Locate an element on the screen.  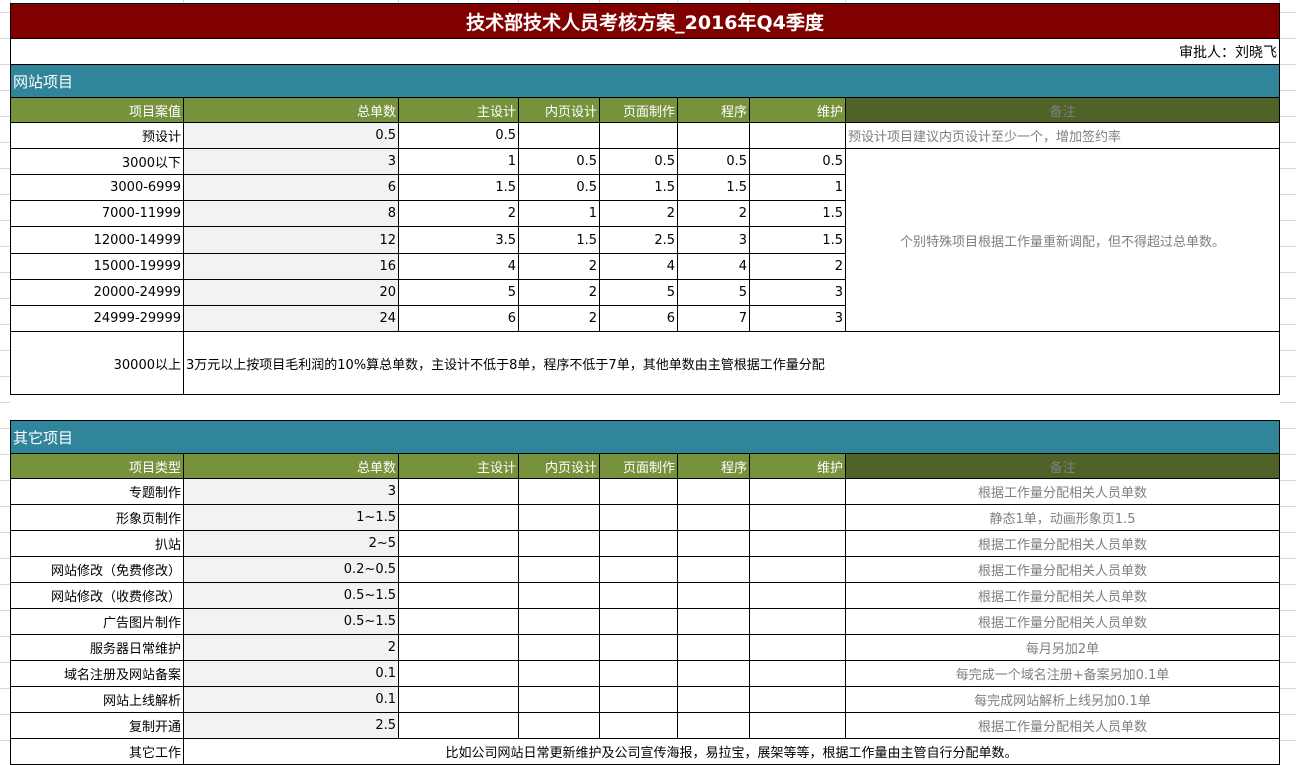
cell-total: 0.5 is located at coordinates (291, 135).